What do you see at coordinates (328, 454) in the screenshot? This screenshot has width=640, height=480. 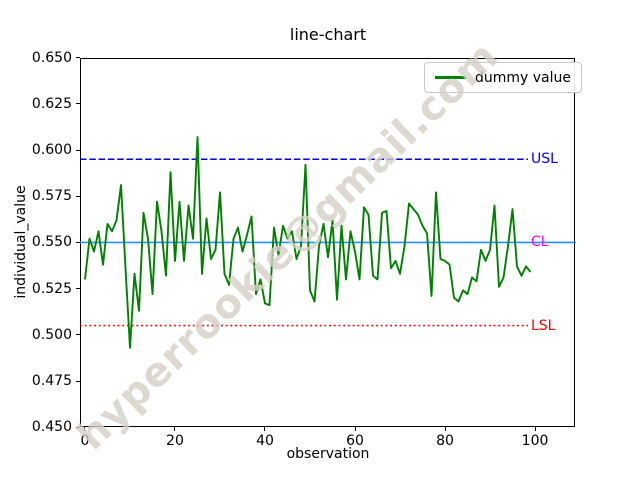 I see `x-axis-label: observation` at bounding box center [328, 454].